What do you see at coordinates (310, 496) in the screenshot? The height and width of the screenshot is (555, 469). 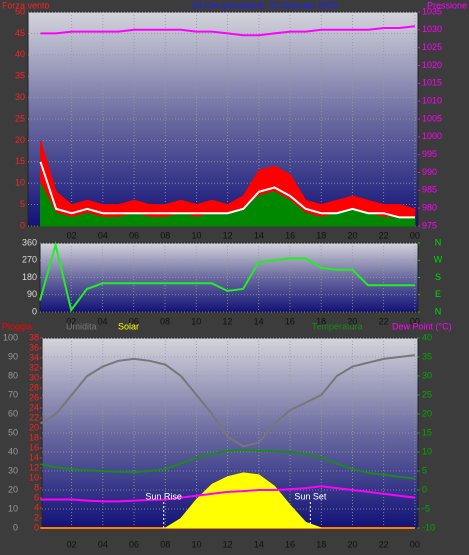 I see `annotation: Sun Set` at bounding box center [310, 496].